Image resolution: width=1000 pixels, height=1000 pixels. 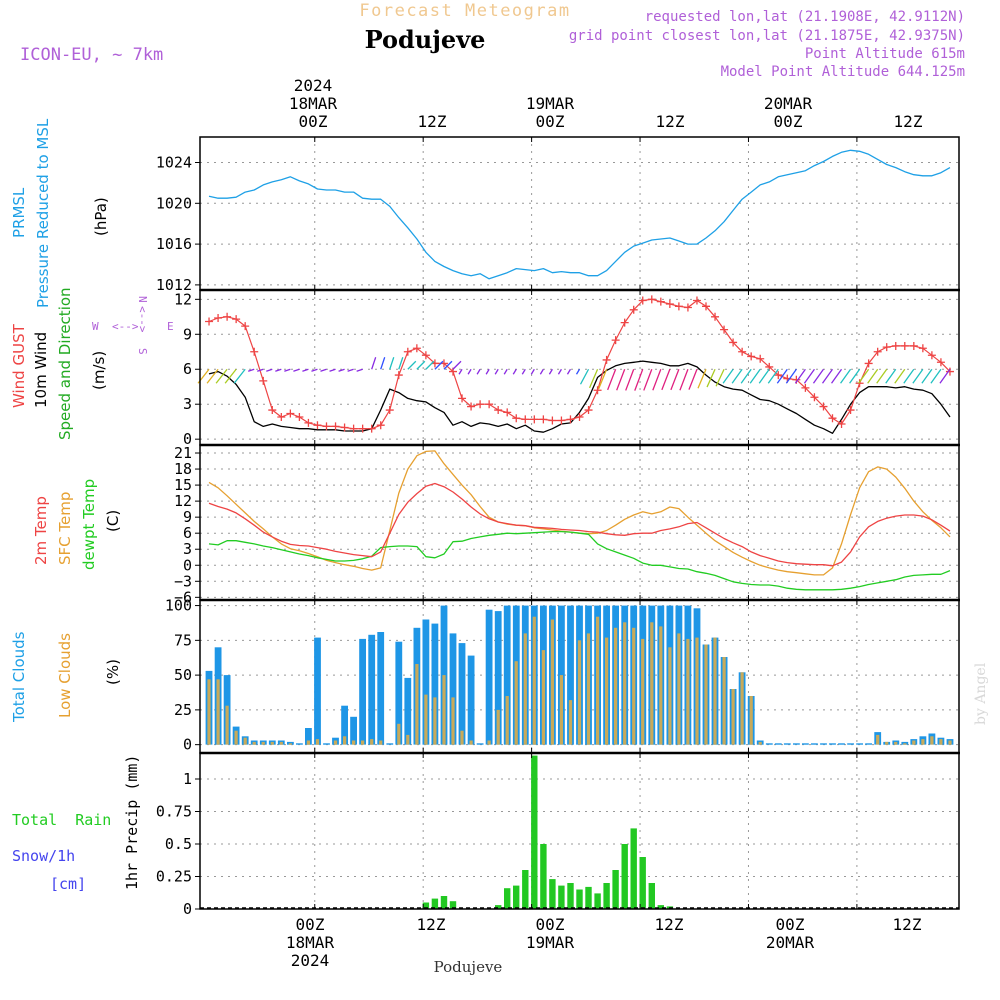 I want to click on compass-ns-arrows: <-->, so click(x=142, y=319).